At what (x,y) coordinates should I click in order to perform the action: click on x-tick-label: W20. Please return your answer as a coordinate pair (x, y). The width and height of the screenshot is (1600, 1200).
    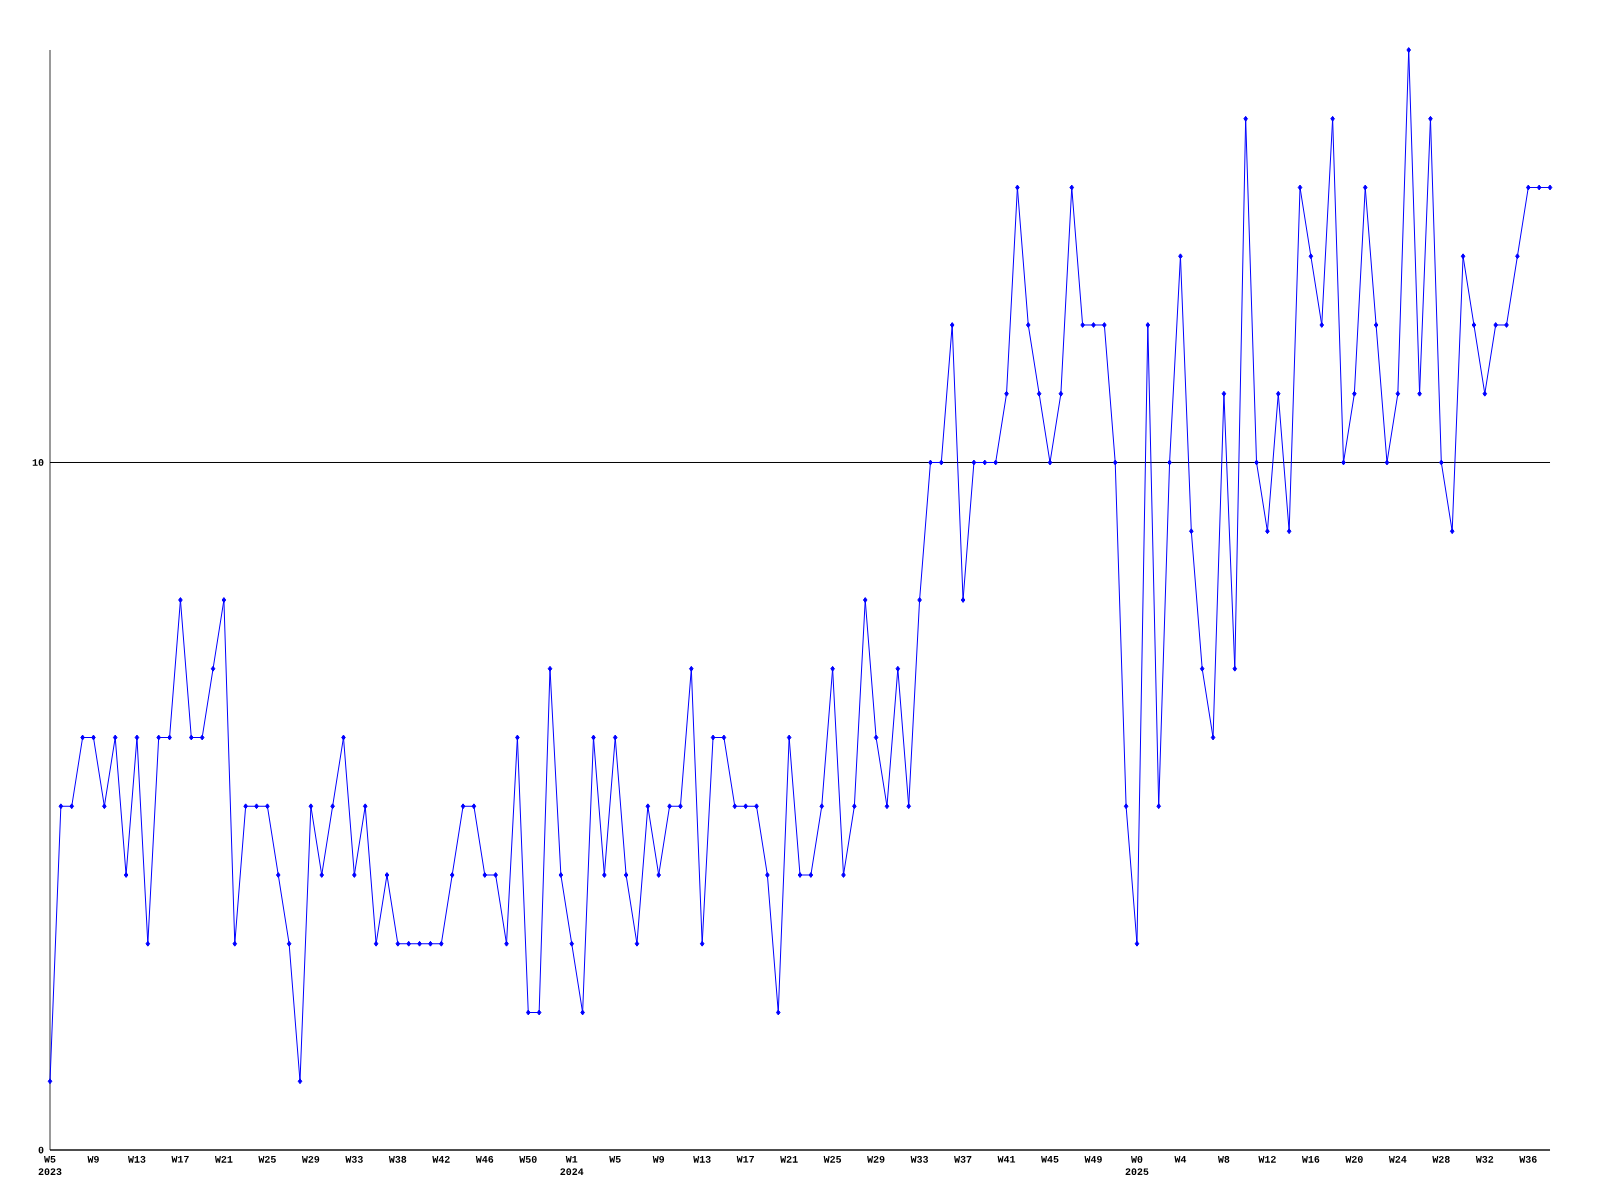
    Looking at the image, I should click on (1354, 1159).